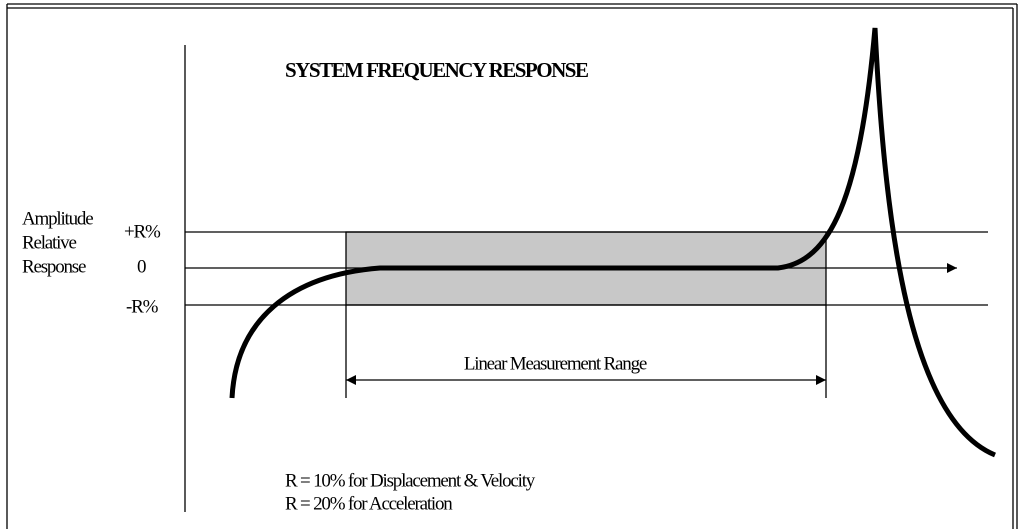  Describe the element at coordinates (49, 242) in the screenshot. I see `axis-label: Relative` at that location.